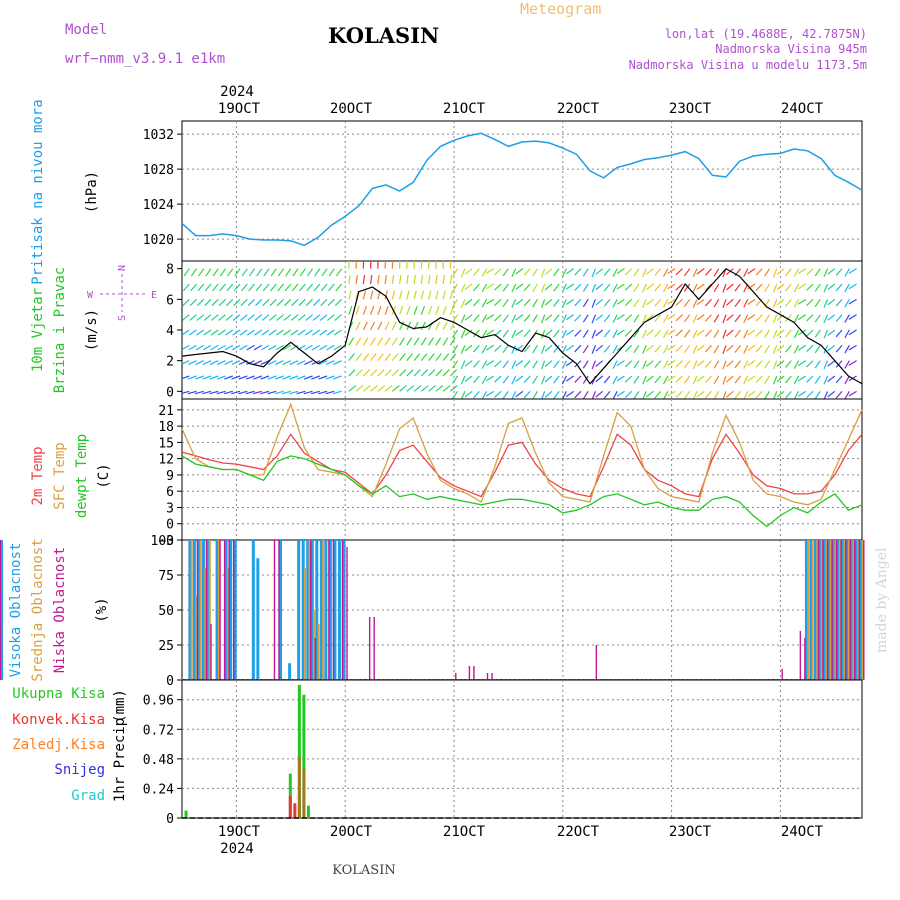 This screenshot has height=900, width=900. I want to click on precip-legend-hail: Grad, so click(88, 796).